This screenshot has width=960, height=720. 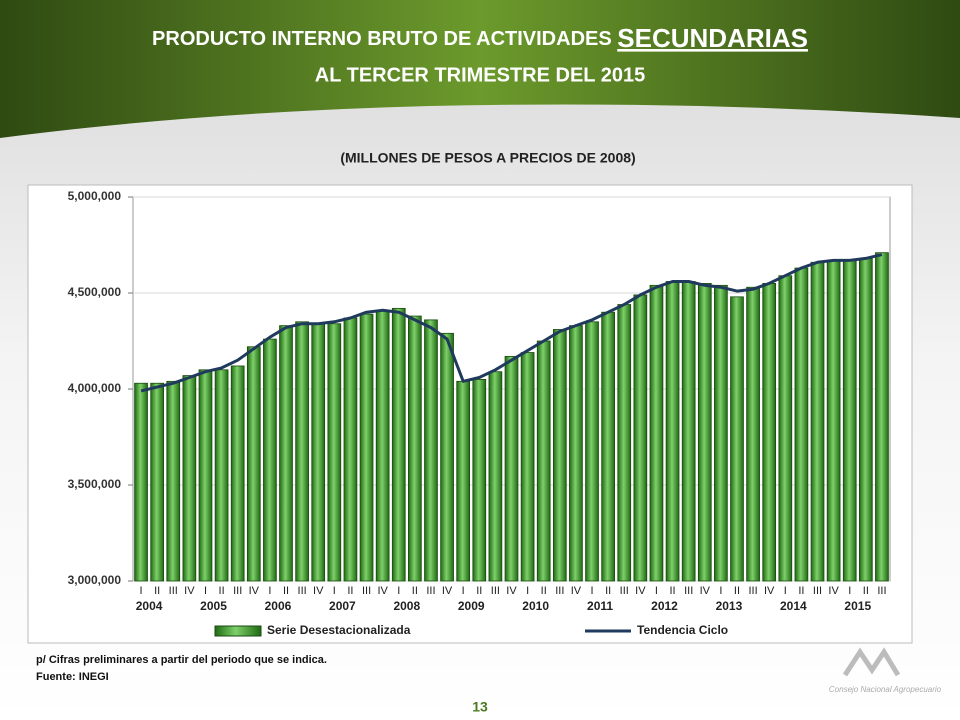 What do you see at coordinates (600, 606) in the screenshot?
I see `year-label: 2011` at bounding box center [600, 606].